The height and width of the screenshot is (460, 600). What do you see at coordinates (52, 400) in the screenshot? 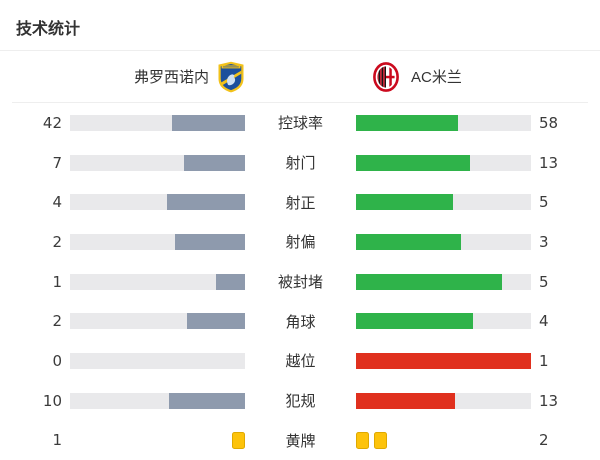
I see `home-value: 10` at bounding box center [52, 400].